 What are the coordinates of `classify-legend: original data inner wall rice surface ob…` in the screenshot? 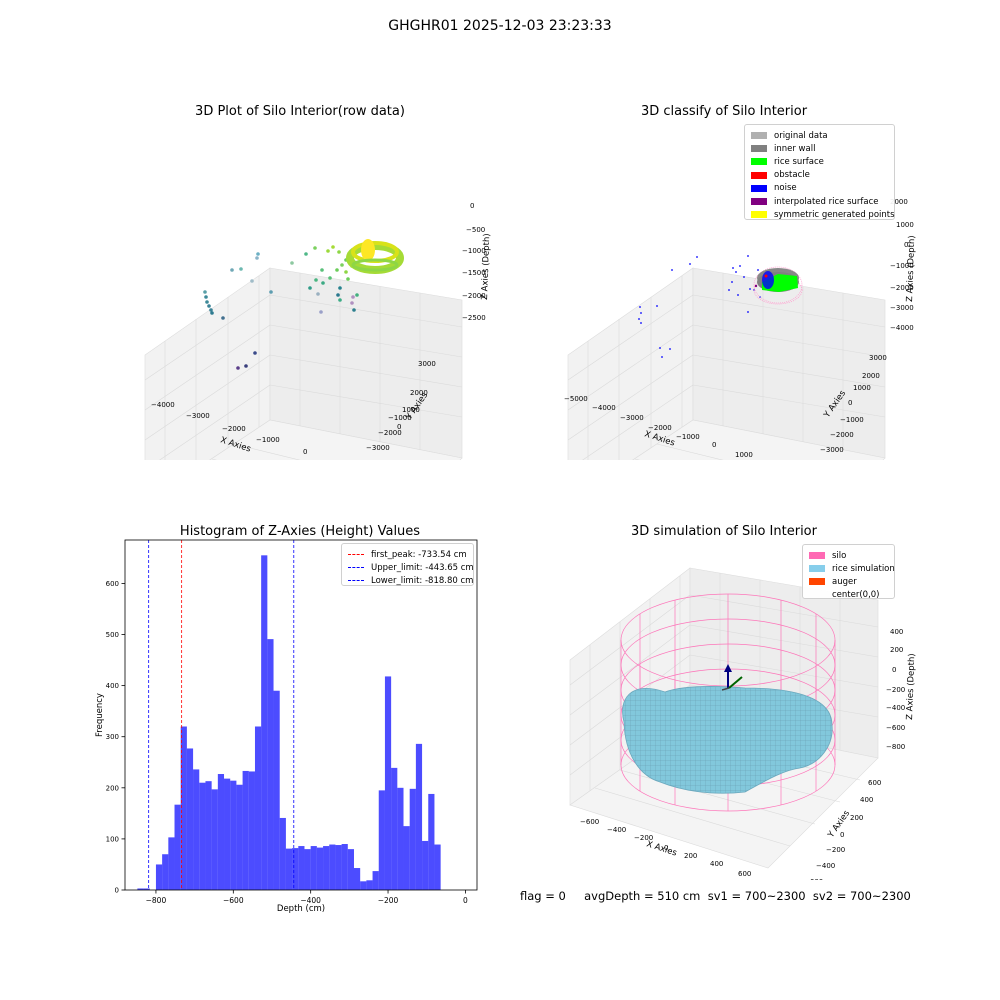 It's located at (819, 172).